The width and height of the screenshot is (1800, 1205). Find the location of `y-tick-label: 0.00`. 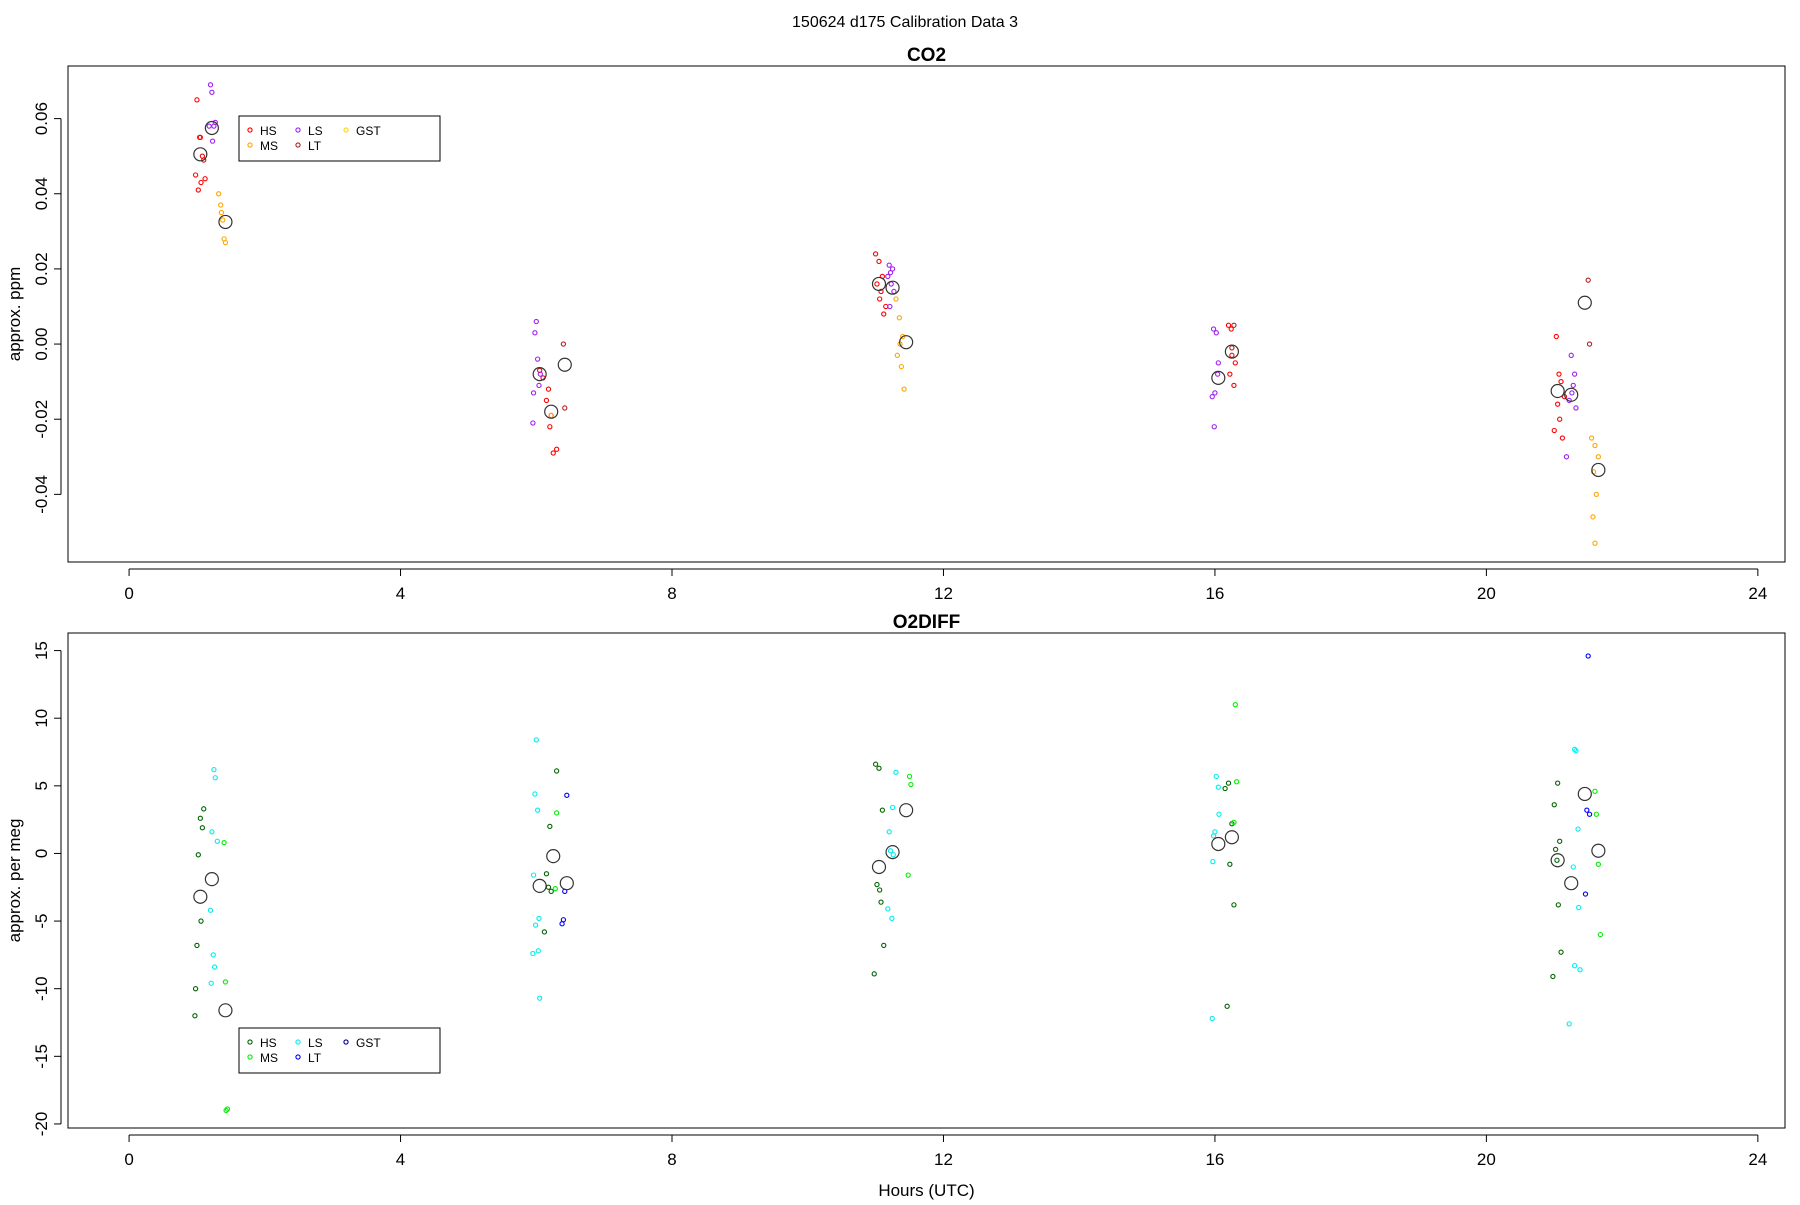

y-tick-label: 0.00 is located at coordinates (41, 344).